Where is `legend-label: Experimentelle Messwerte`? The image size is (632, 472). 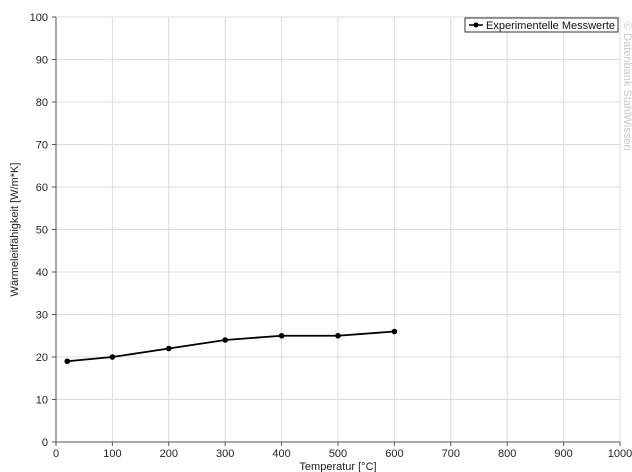
legend-label: Experimentelle Messwerte is located at coordinates (550, 26).